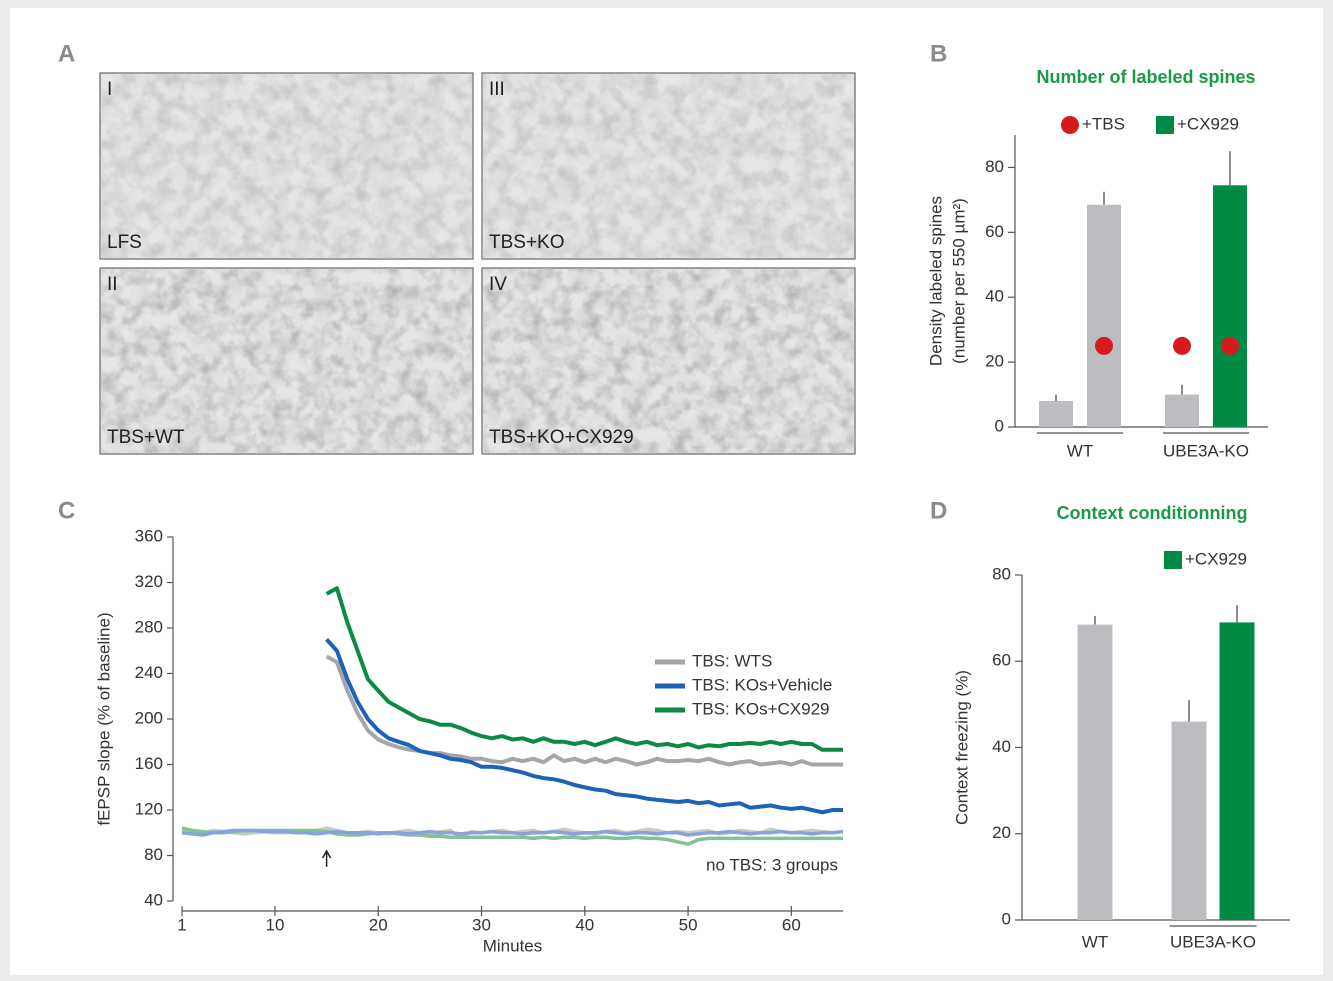 This screenshot has width=1333, height=981. What do you see at coordinates (772, 864) in the screenshot?
I see `annotation: no TBS: 3 groups` at bounding box center [772, 864].